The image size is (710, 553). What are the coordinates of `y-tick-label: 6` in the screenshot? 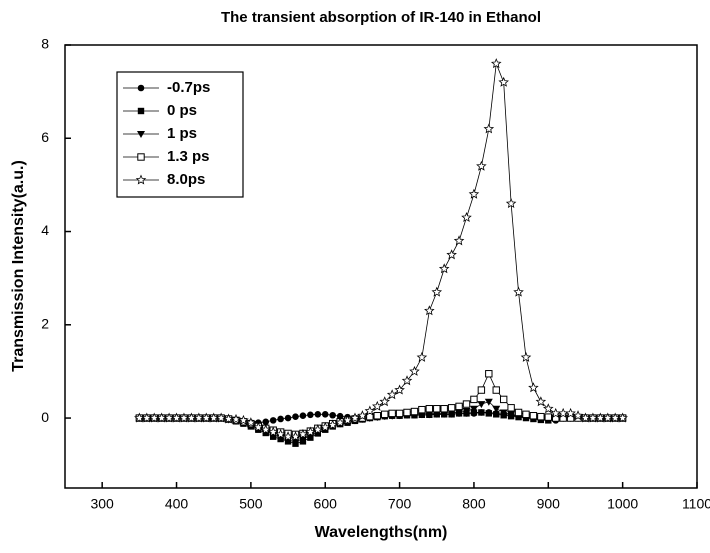 It's located at (45, 137).